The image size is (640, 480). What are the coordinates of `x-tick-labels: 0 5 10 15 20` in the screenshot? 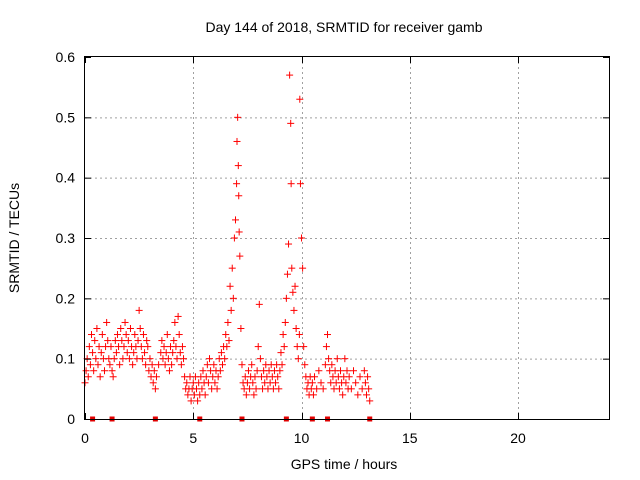 It's located at (303, 438).